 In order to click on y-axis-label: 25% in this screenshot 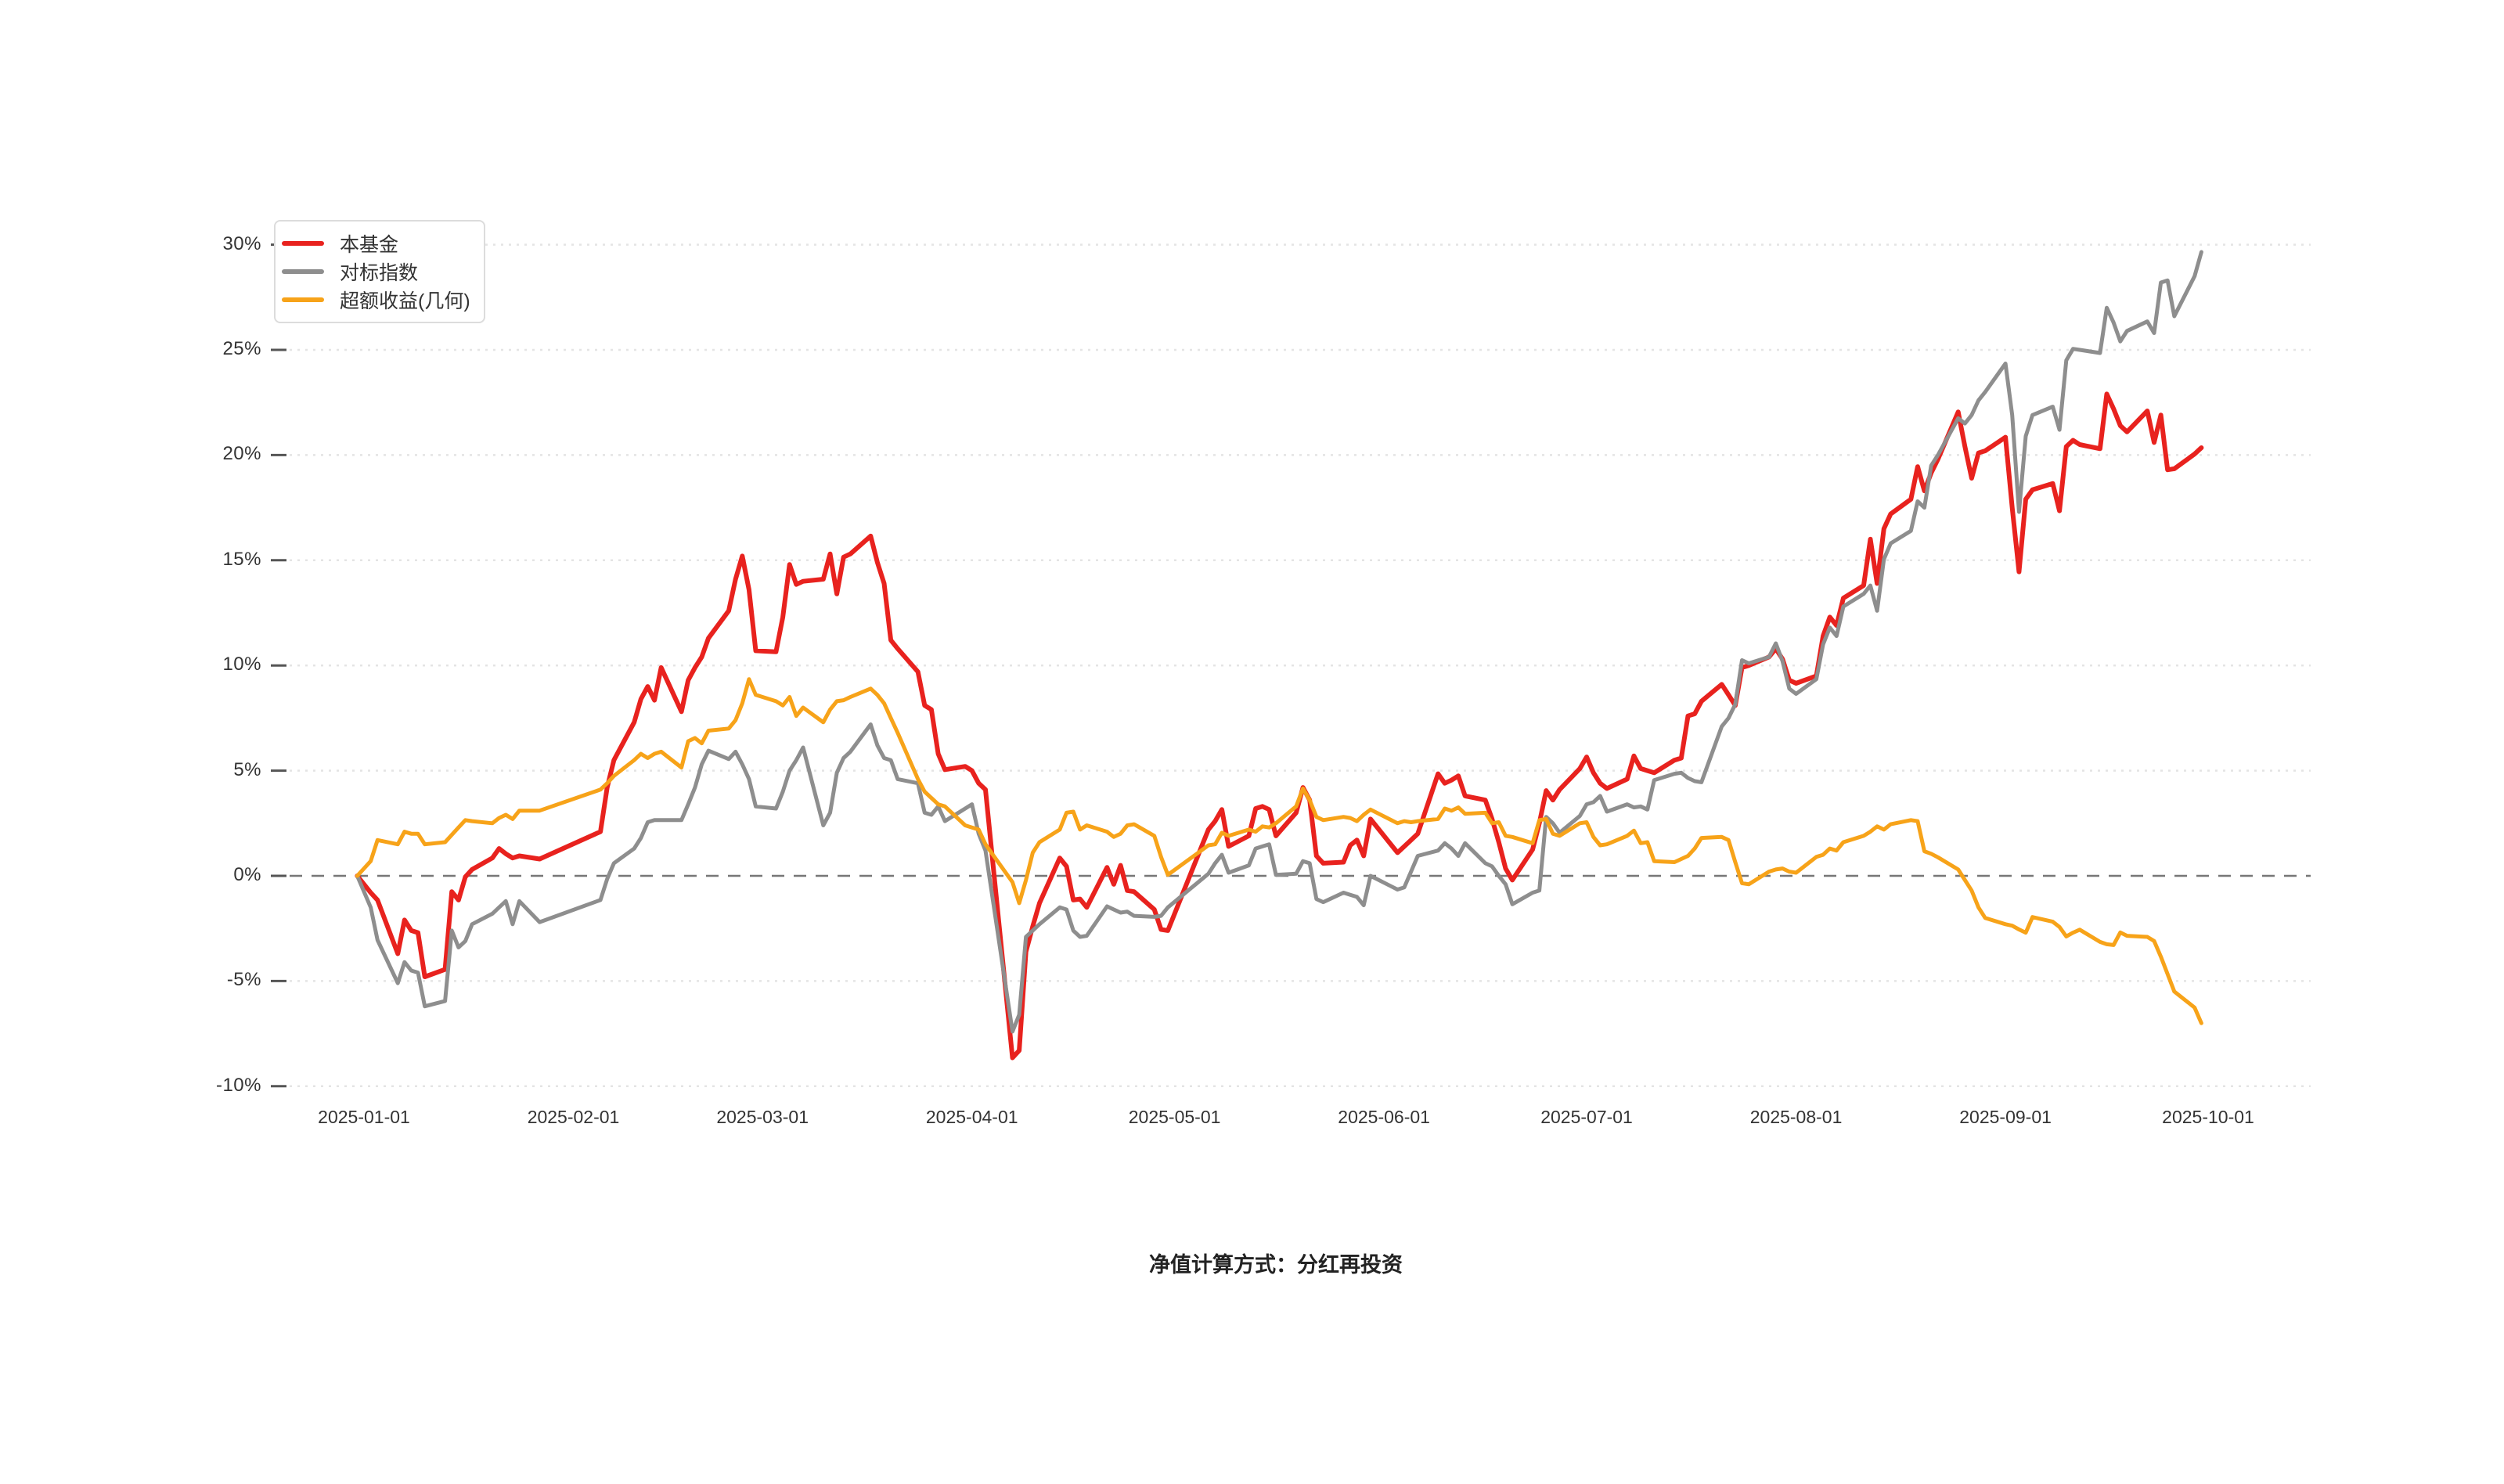, I will do `click(241, 348)`.